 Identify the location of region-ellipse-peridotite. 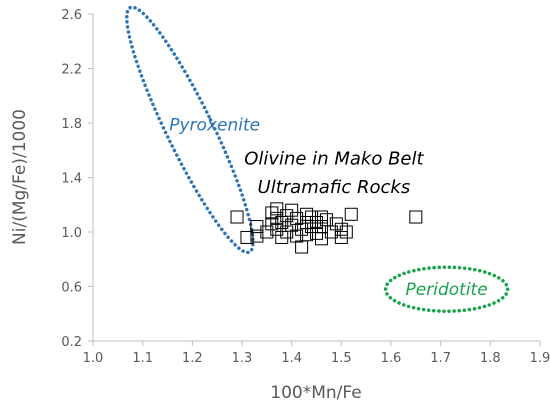
(446, 289).